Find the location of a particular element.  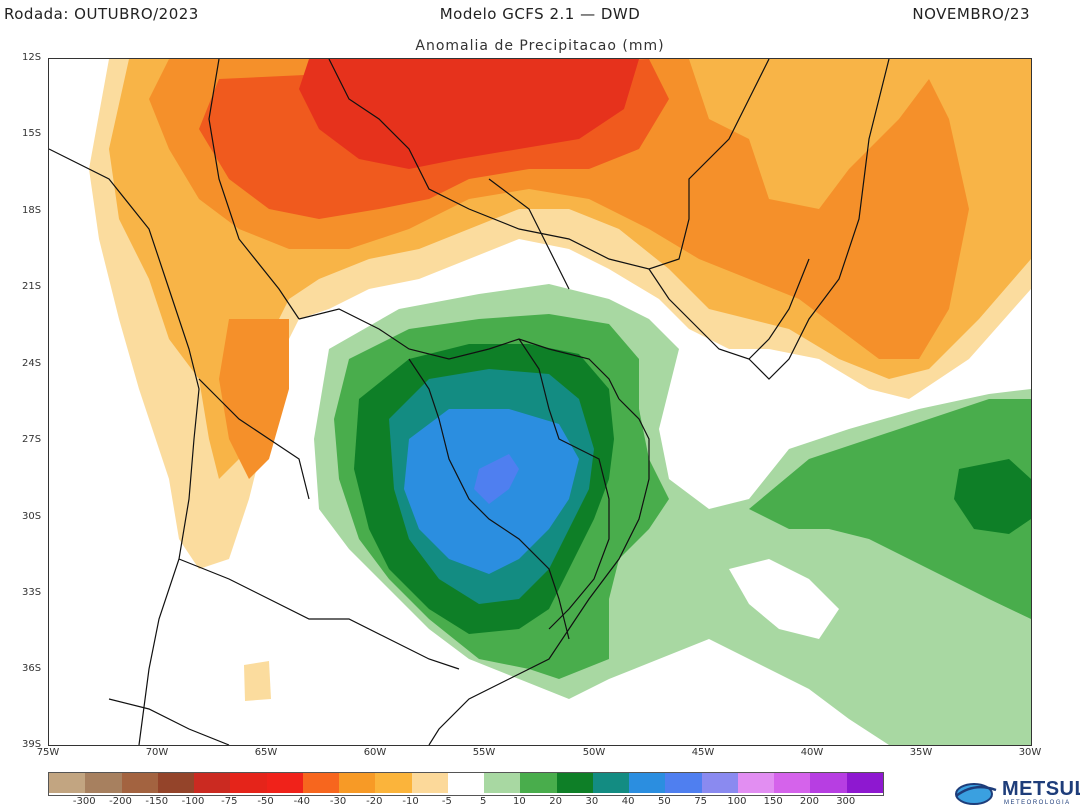

legend-label: 75 is located at coordinates (701, 801).